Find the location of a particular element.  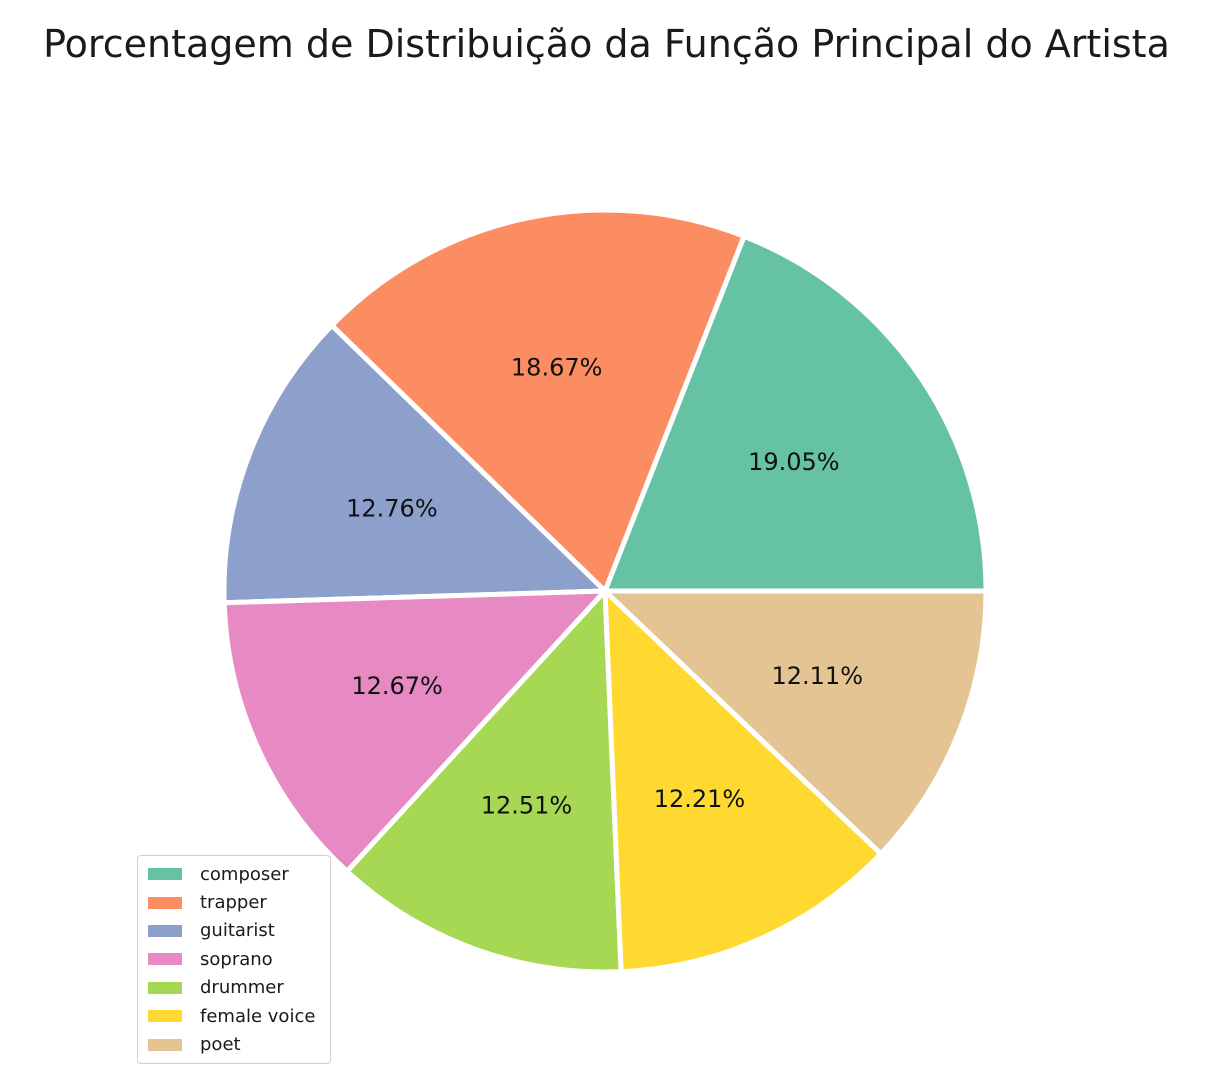

legend-label: trapper is located at coordinates (233, 903).